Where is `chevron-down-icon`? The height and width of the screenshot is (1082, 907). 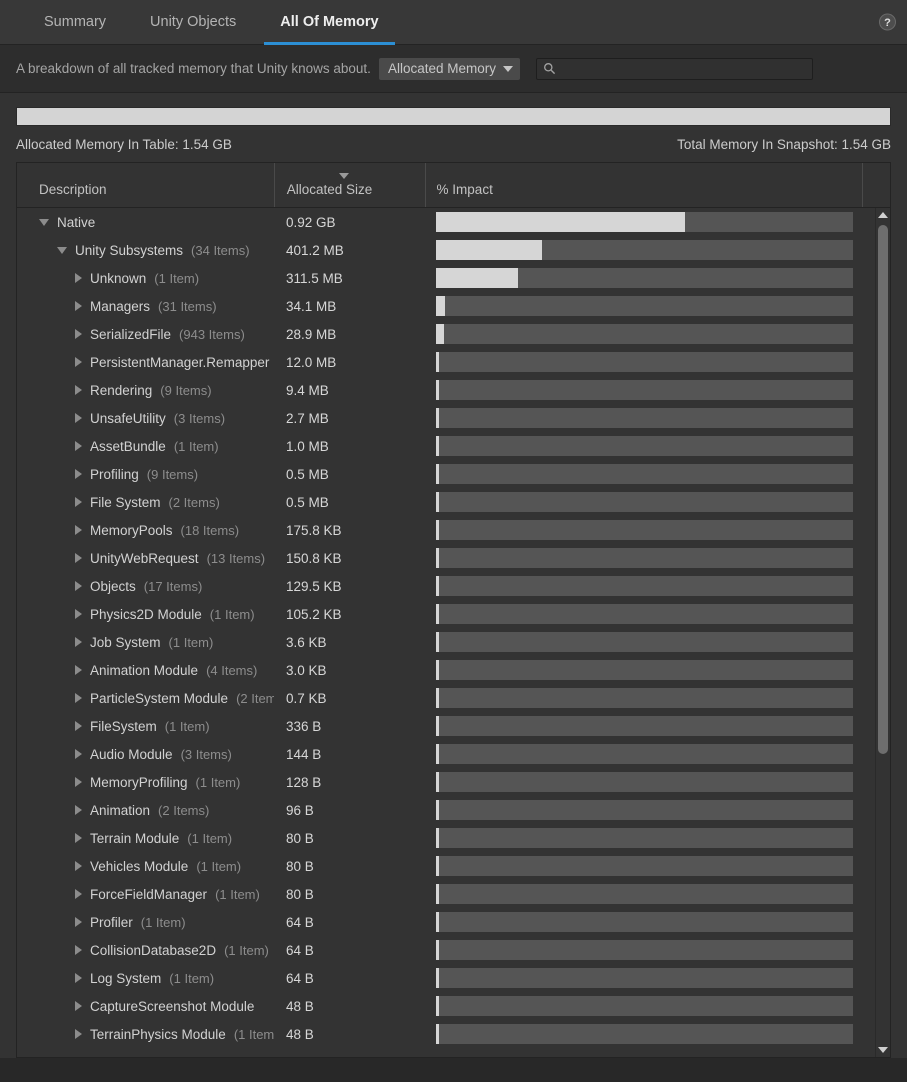
chevron-down-icon is located at coordinates (507, 68).